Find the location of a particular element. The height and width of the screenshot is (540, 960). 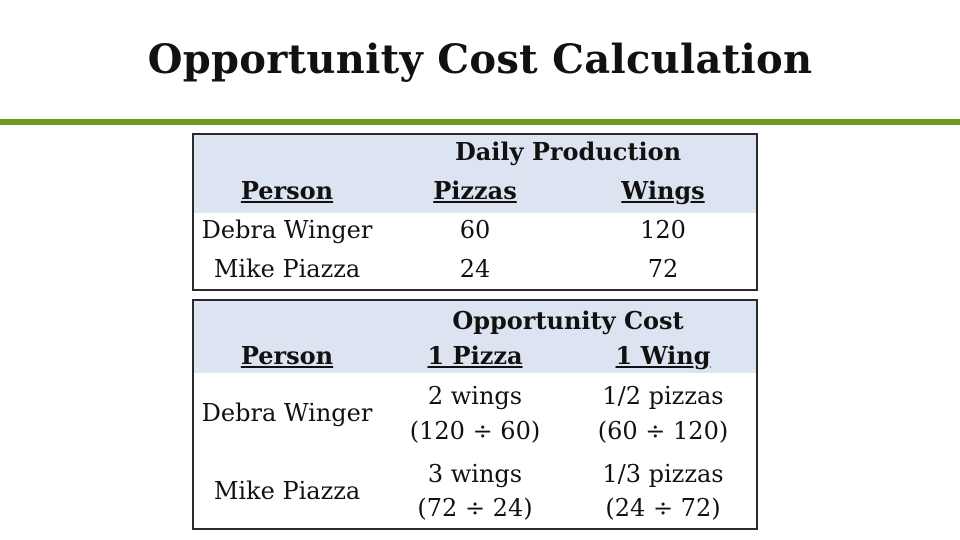

cost-row-wing-calc: (24 ÷ 72) is located at coordinates (663, 508).